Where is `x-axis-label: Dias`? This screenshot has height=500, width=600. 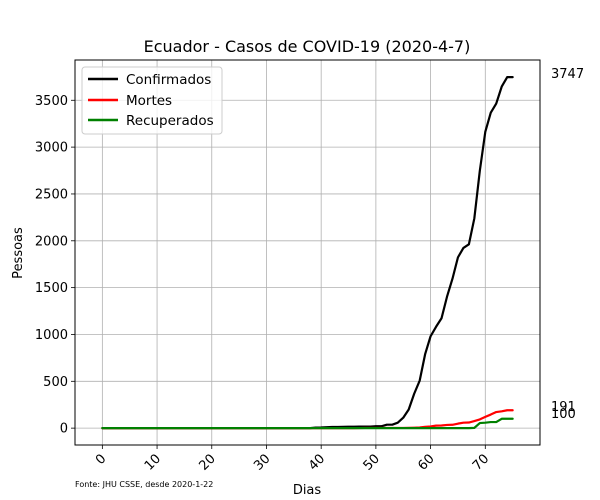
x-axis-label: Dias is located at coordinates (307, 490).